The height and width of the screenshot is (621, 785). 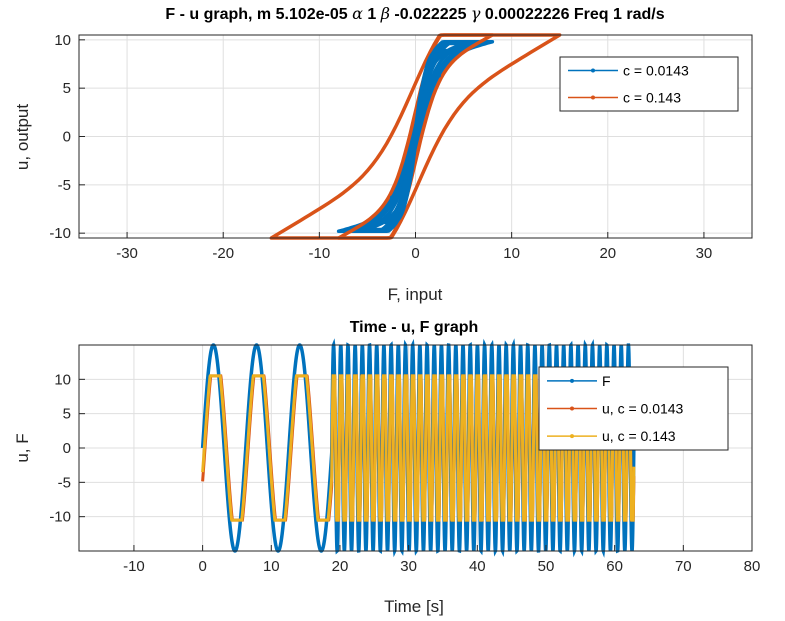 I want to click on title-part-1: F - u graph, m 5.102e-05, so click(x=258, y=14).